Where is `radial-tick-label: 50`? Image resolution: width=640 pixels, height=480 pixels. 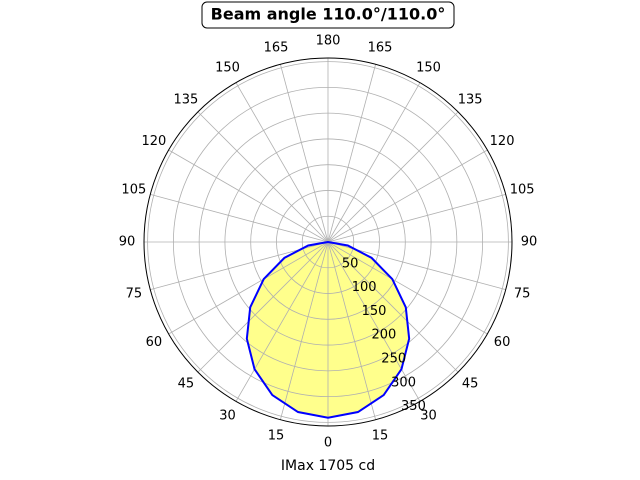
radial-tick-label: 50 is located at coordinates (350, 263).